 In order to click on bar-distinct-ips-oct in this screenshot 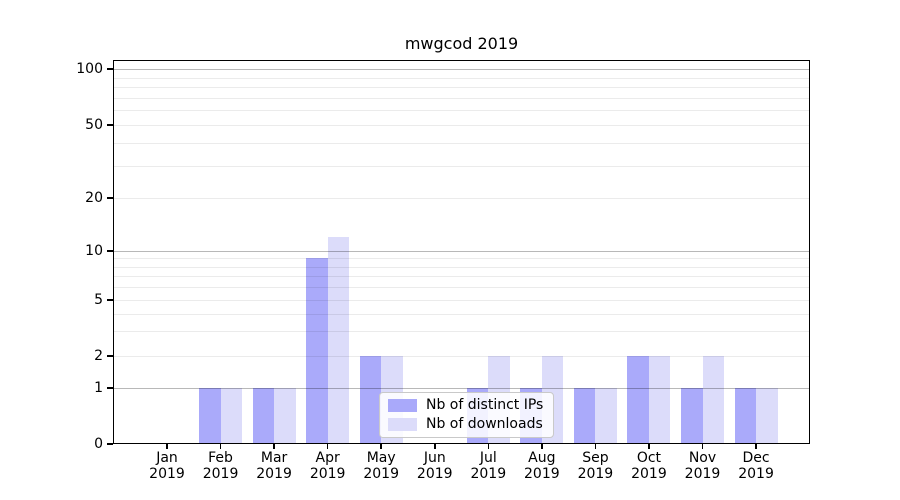, I will do `click(638, 400)`.